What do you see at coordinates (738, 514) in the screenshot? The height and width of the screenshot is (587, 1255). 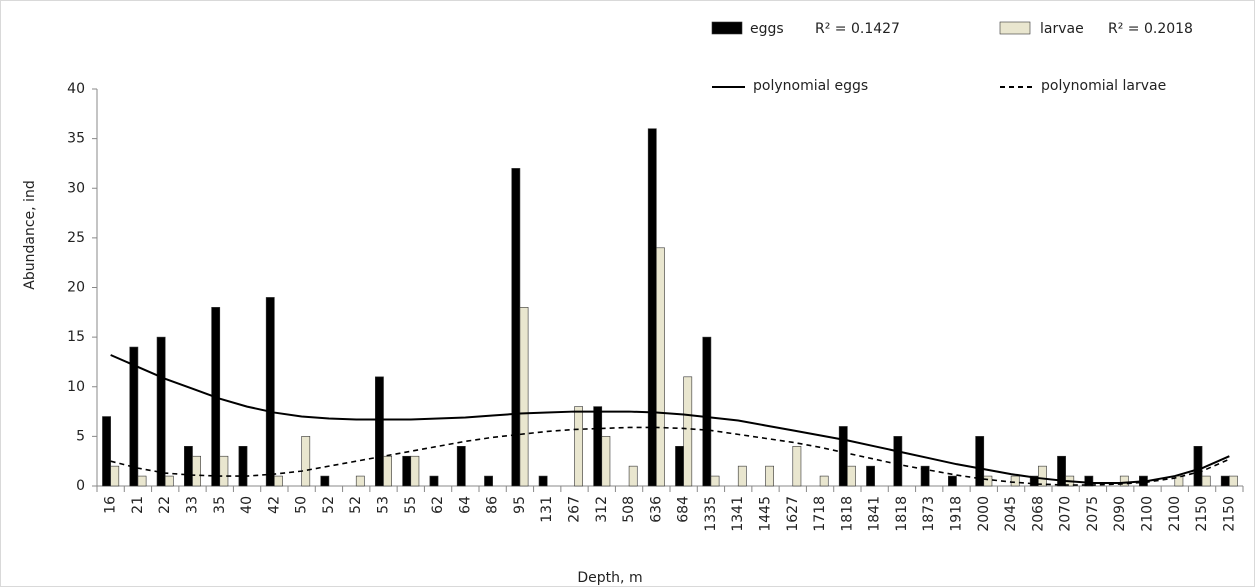 I see `x-tick-label: 1341` at bounding box center [738, 514].